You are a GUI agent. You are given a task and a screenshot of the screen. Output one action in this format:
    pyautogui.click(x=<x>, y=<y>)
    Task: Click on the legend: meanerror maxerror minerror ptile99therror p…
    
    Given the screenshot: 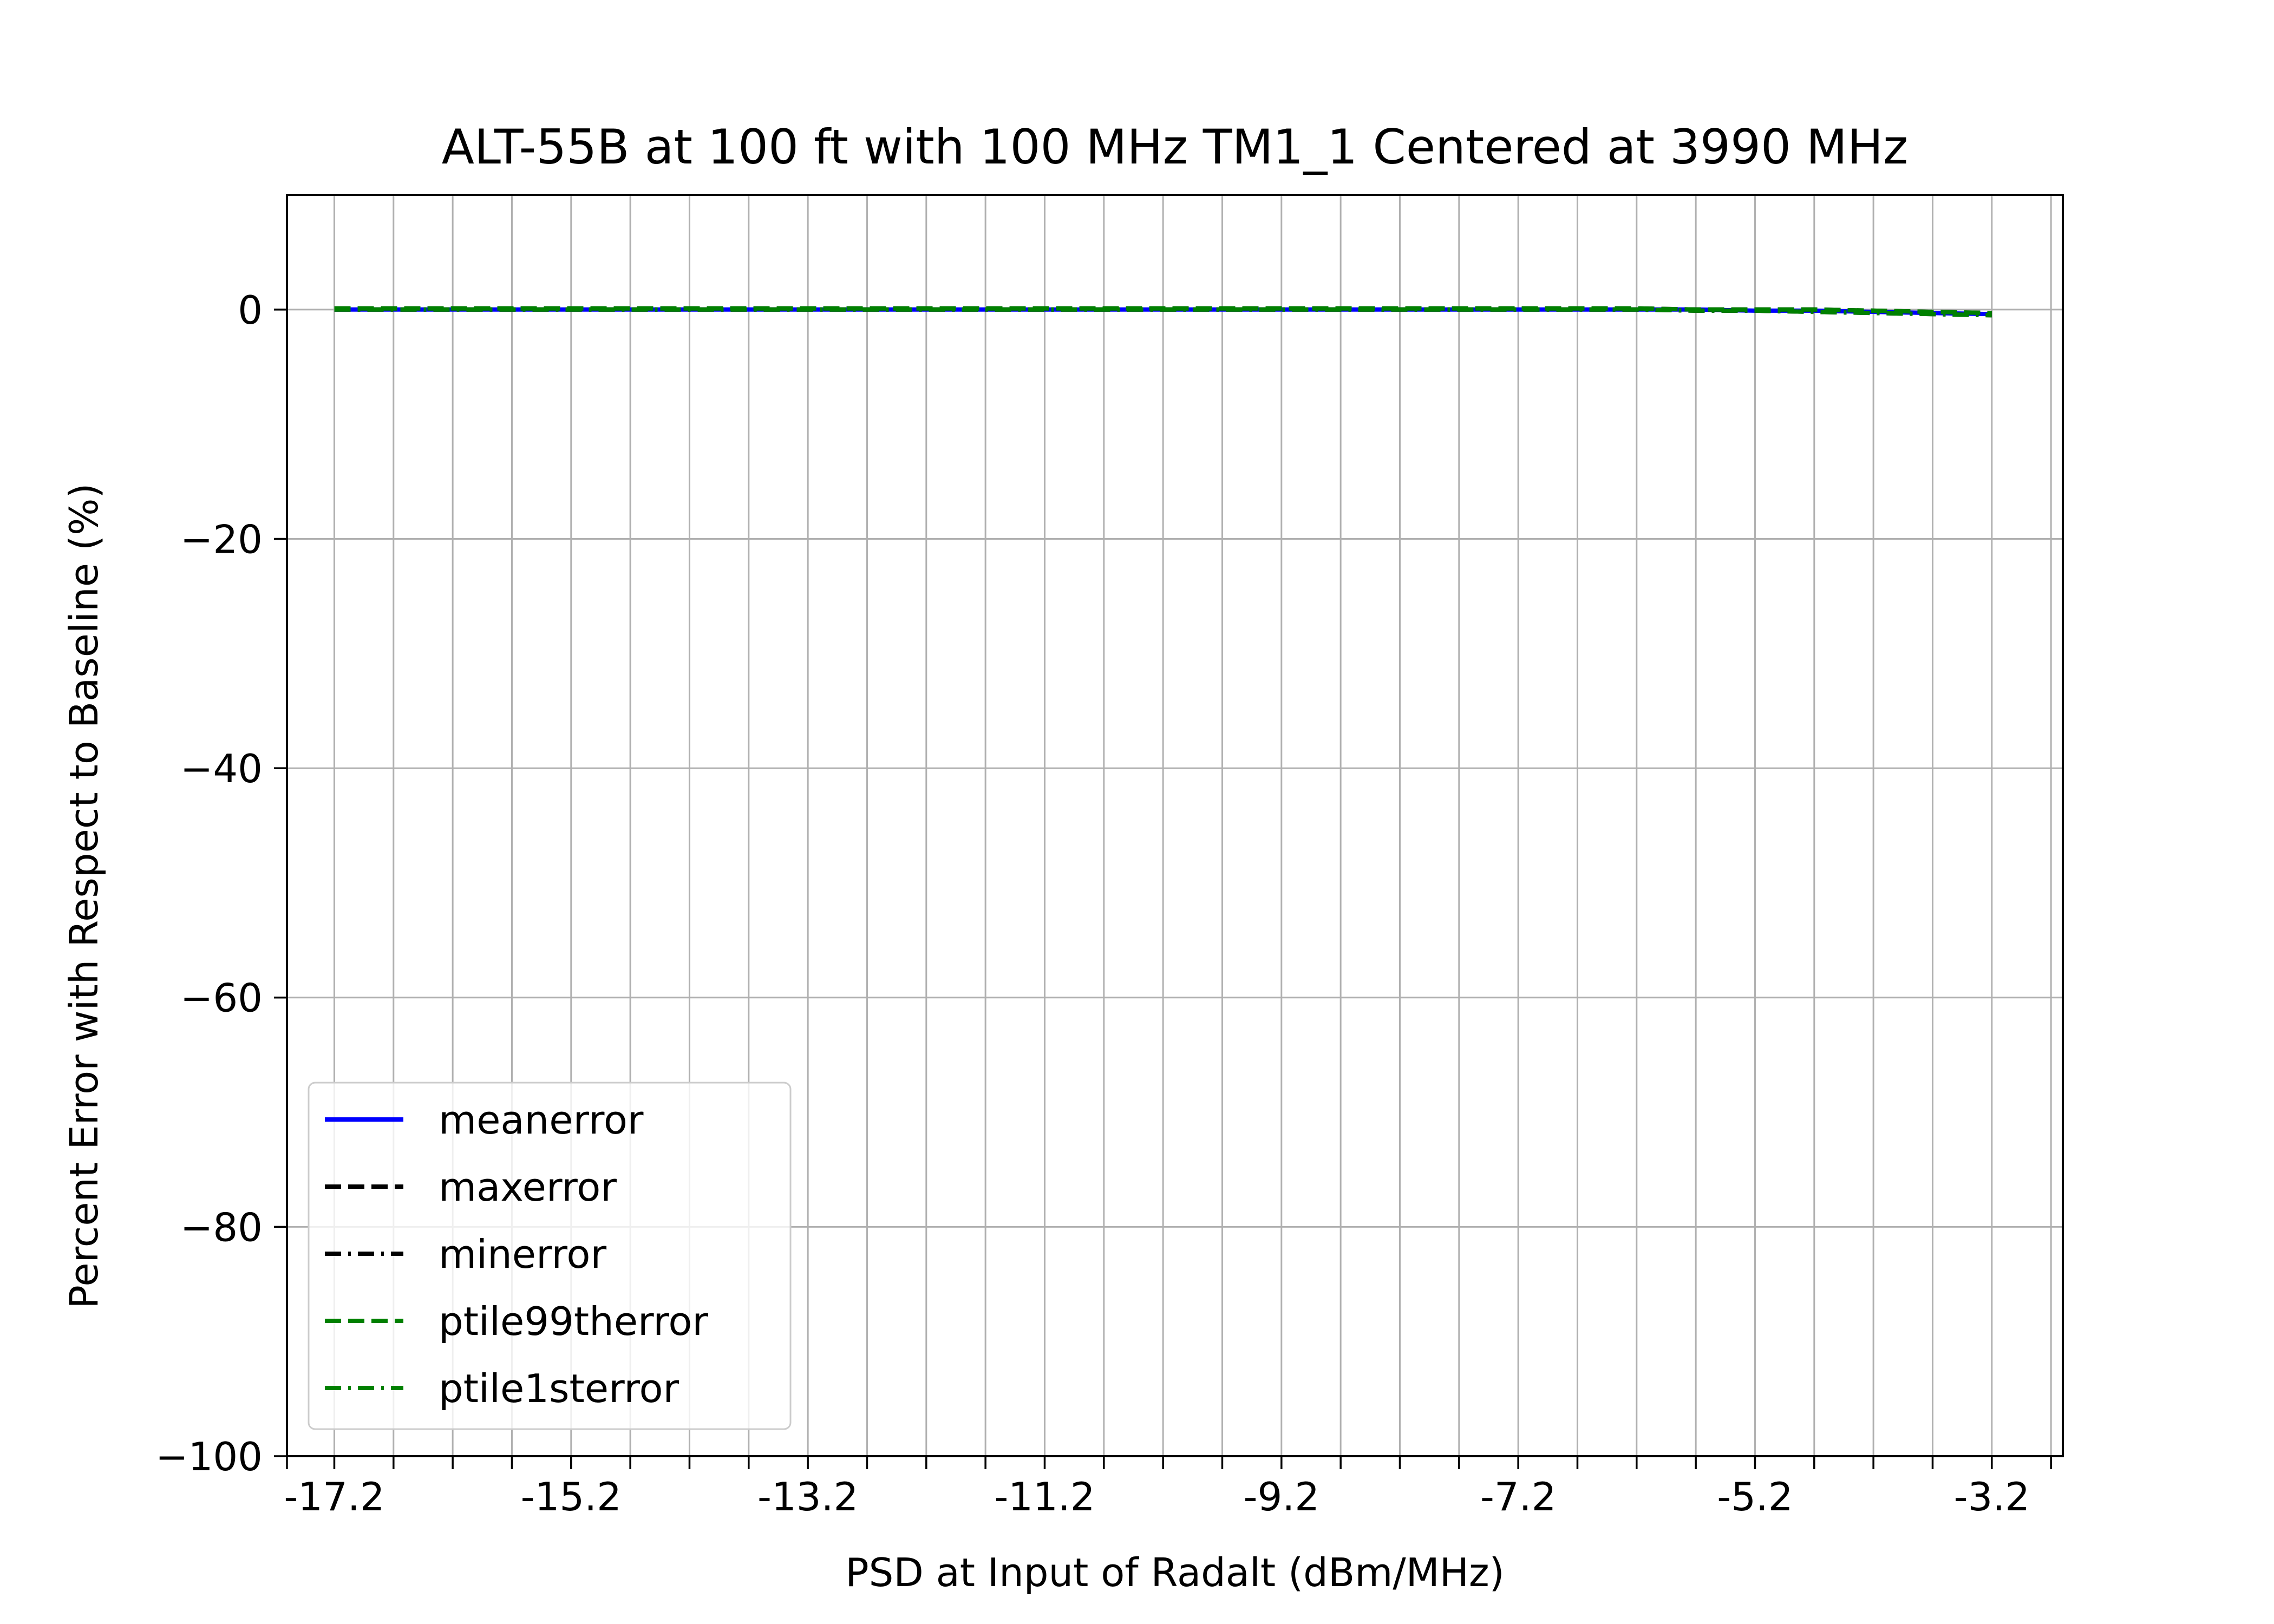 What is the action you would take?
    pyautogui.click(x=550, y=1256)
    